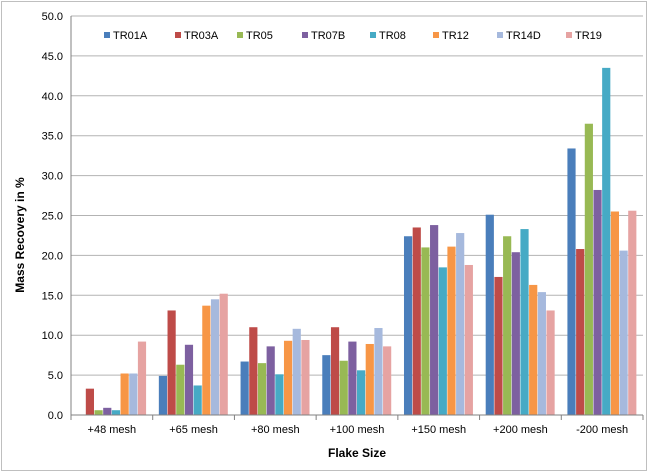 The width and height of the screenshot is (650, 474). I want to click on legend-swatch-tr03a, so click(178, 35).